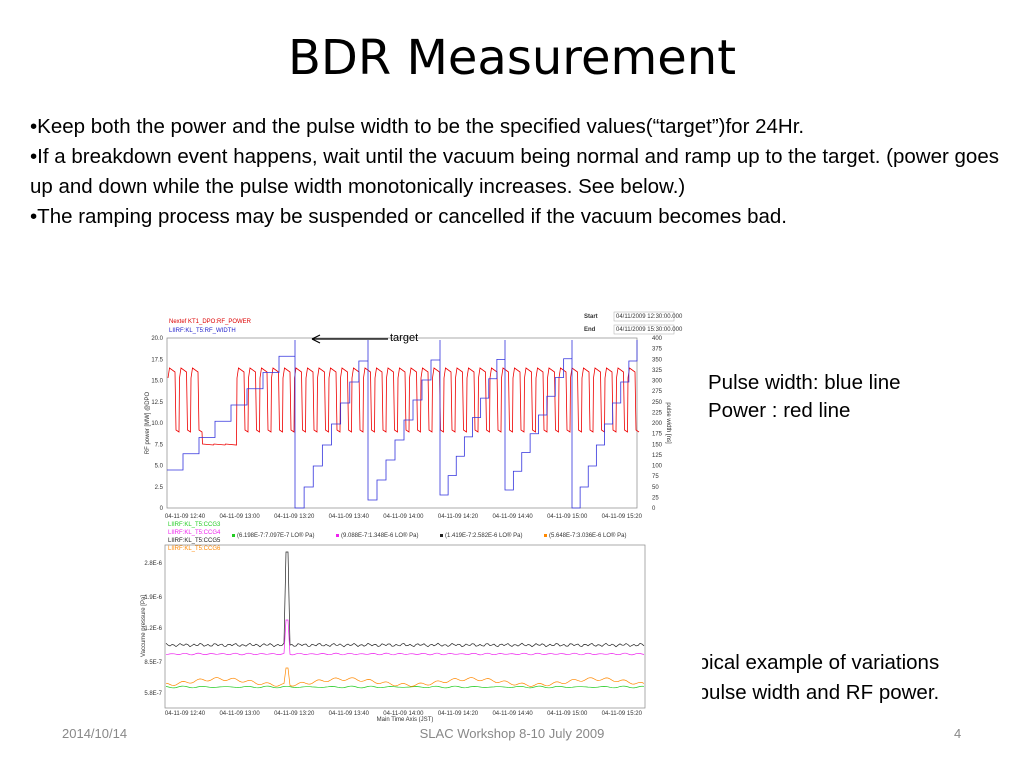  I want to click on y2-tick-label: 0, so click(654, 509).